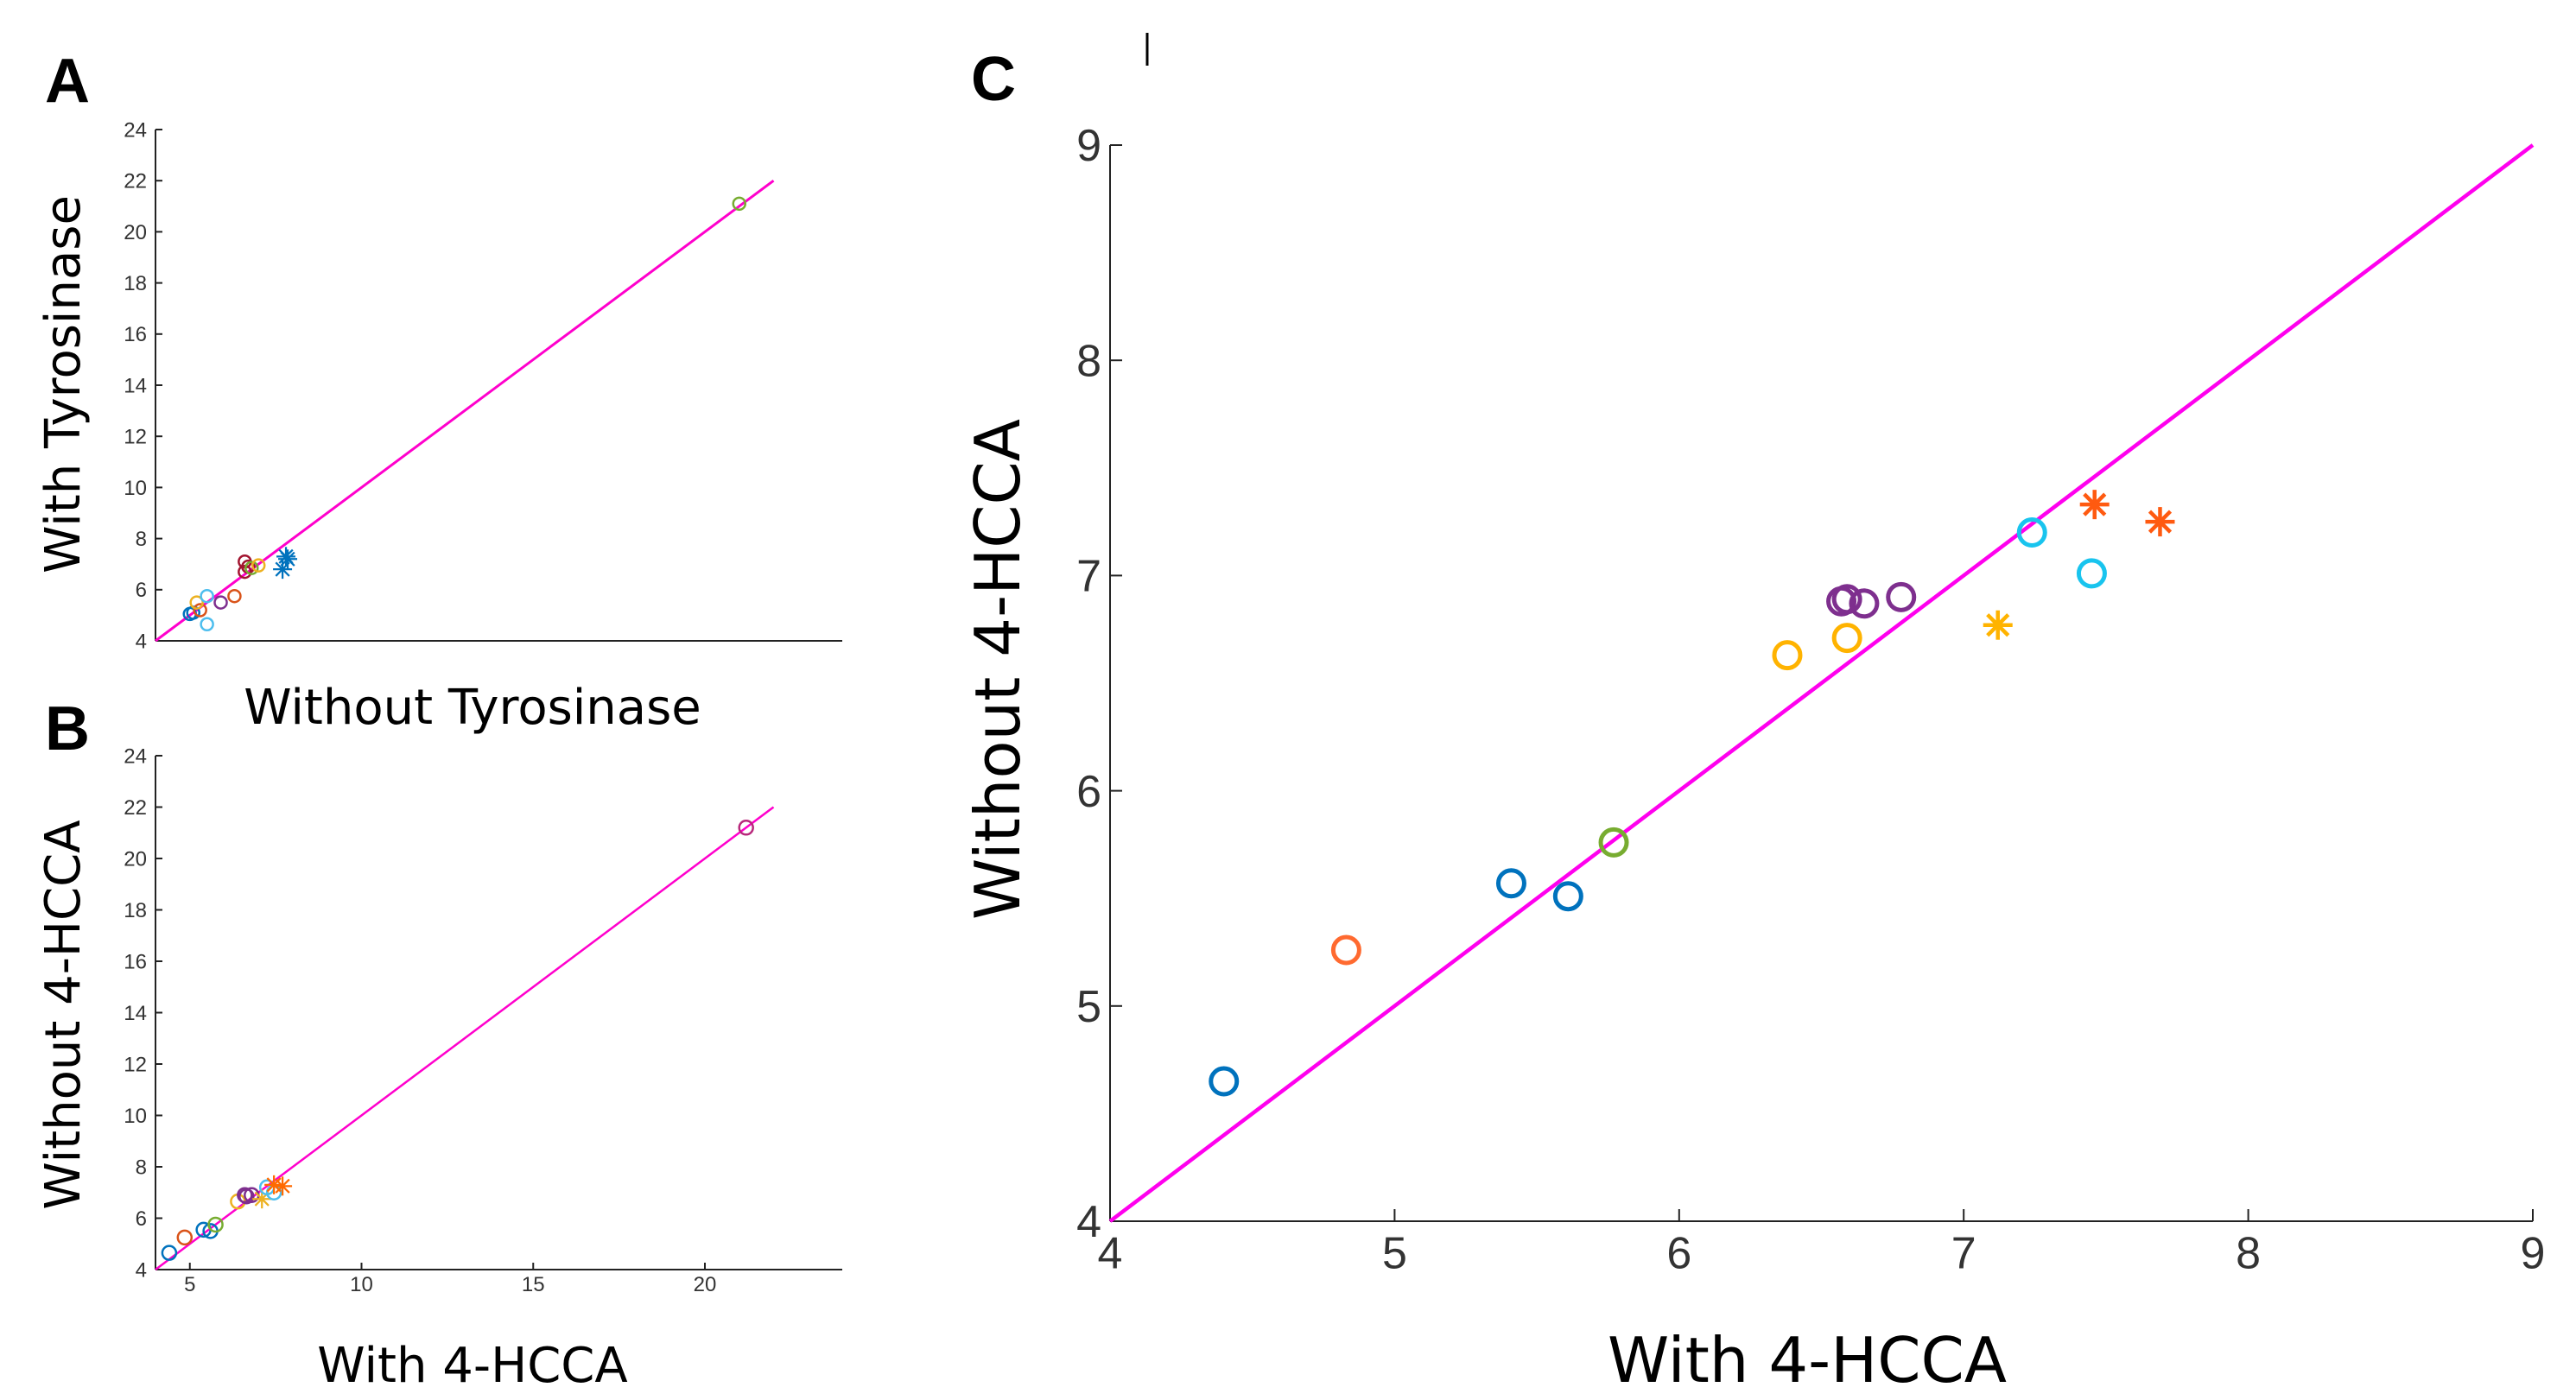 The width and height of the screenshot is (2576, 1400). I want to click on panel-b-letter: B, so click(67, 728).